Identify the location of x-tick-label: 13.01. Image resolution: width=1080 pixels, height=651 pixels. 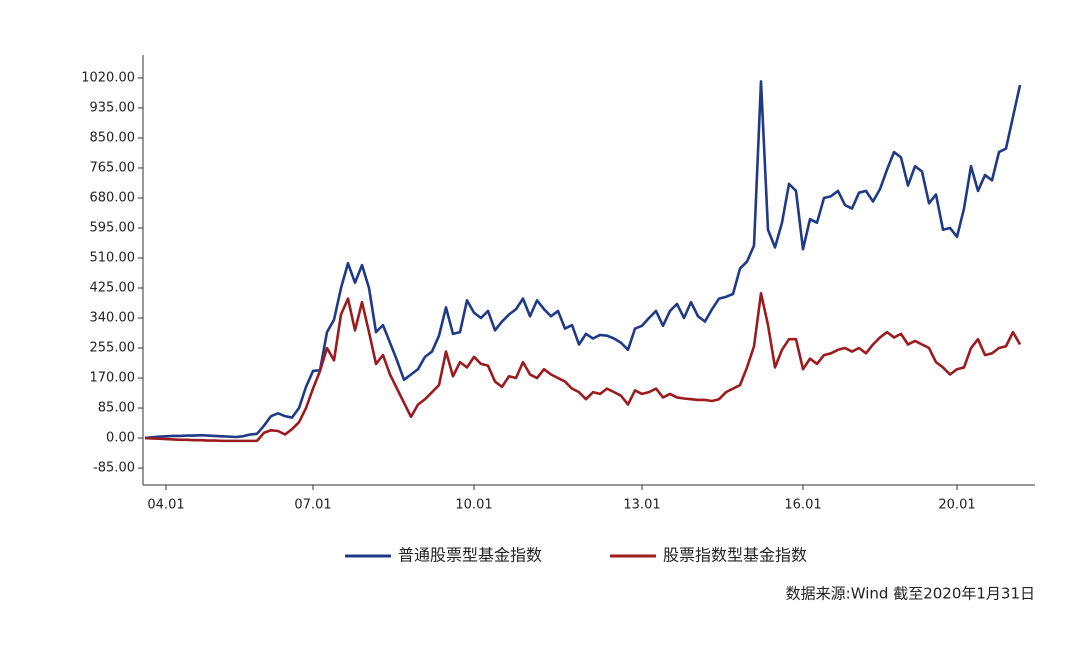
(641, 505).